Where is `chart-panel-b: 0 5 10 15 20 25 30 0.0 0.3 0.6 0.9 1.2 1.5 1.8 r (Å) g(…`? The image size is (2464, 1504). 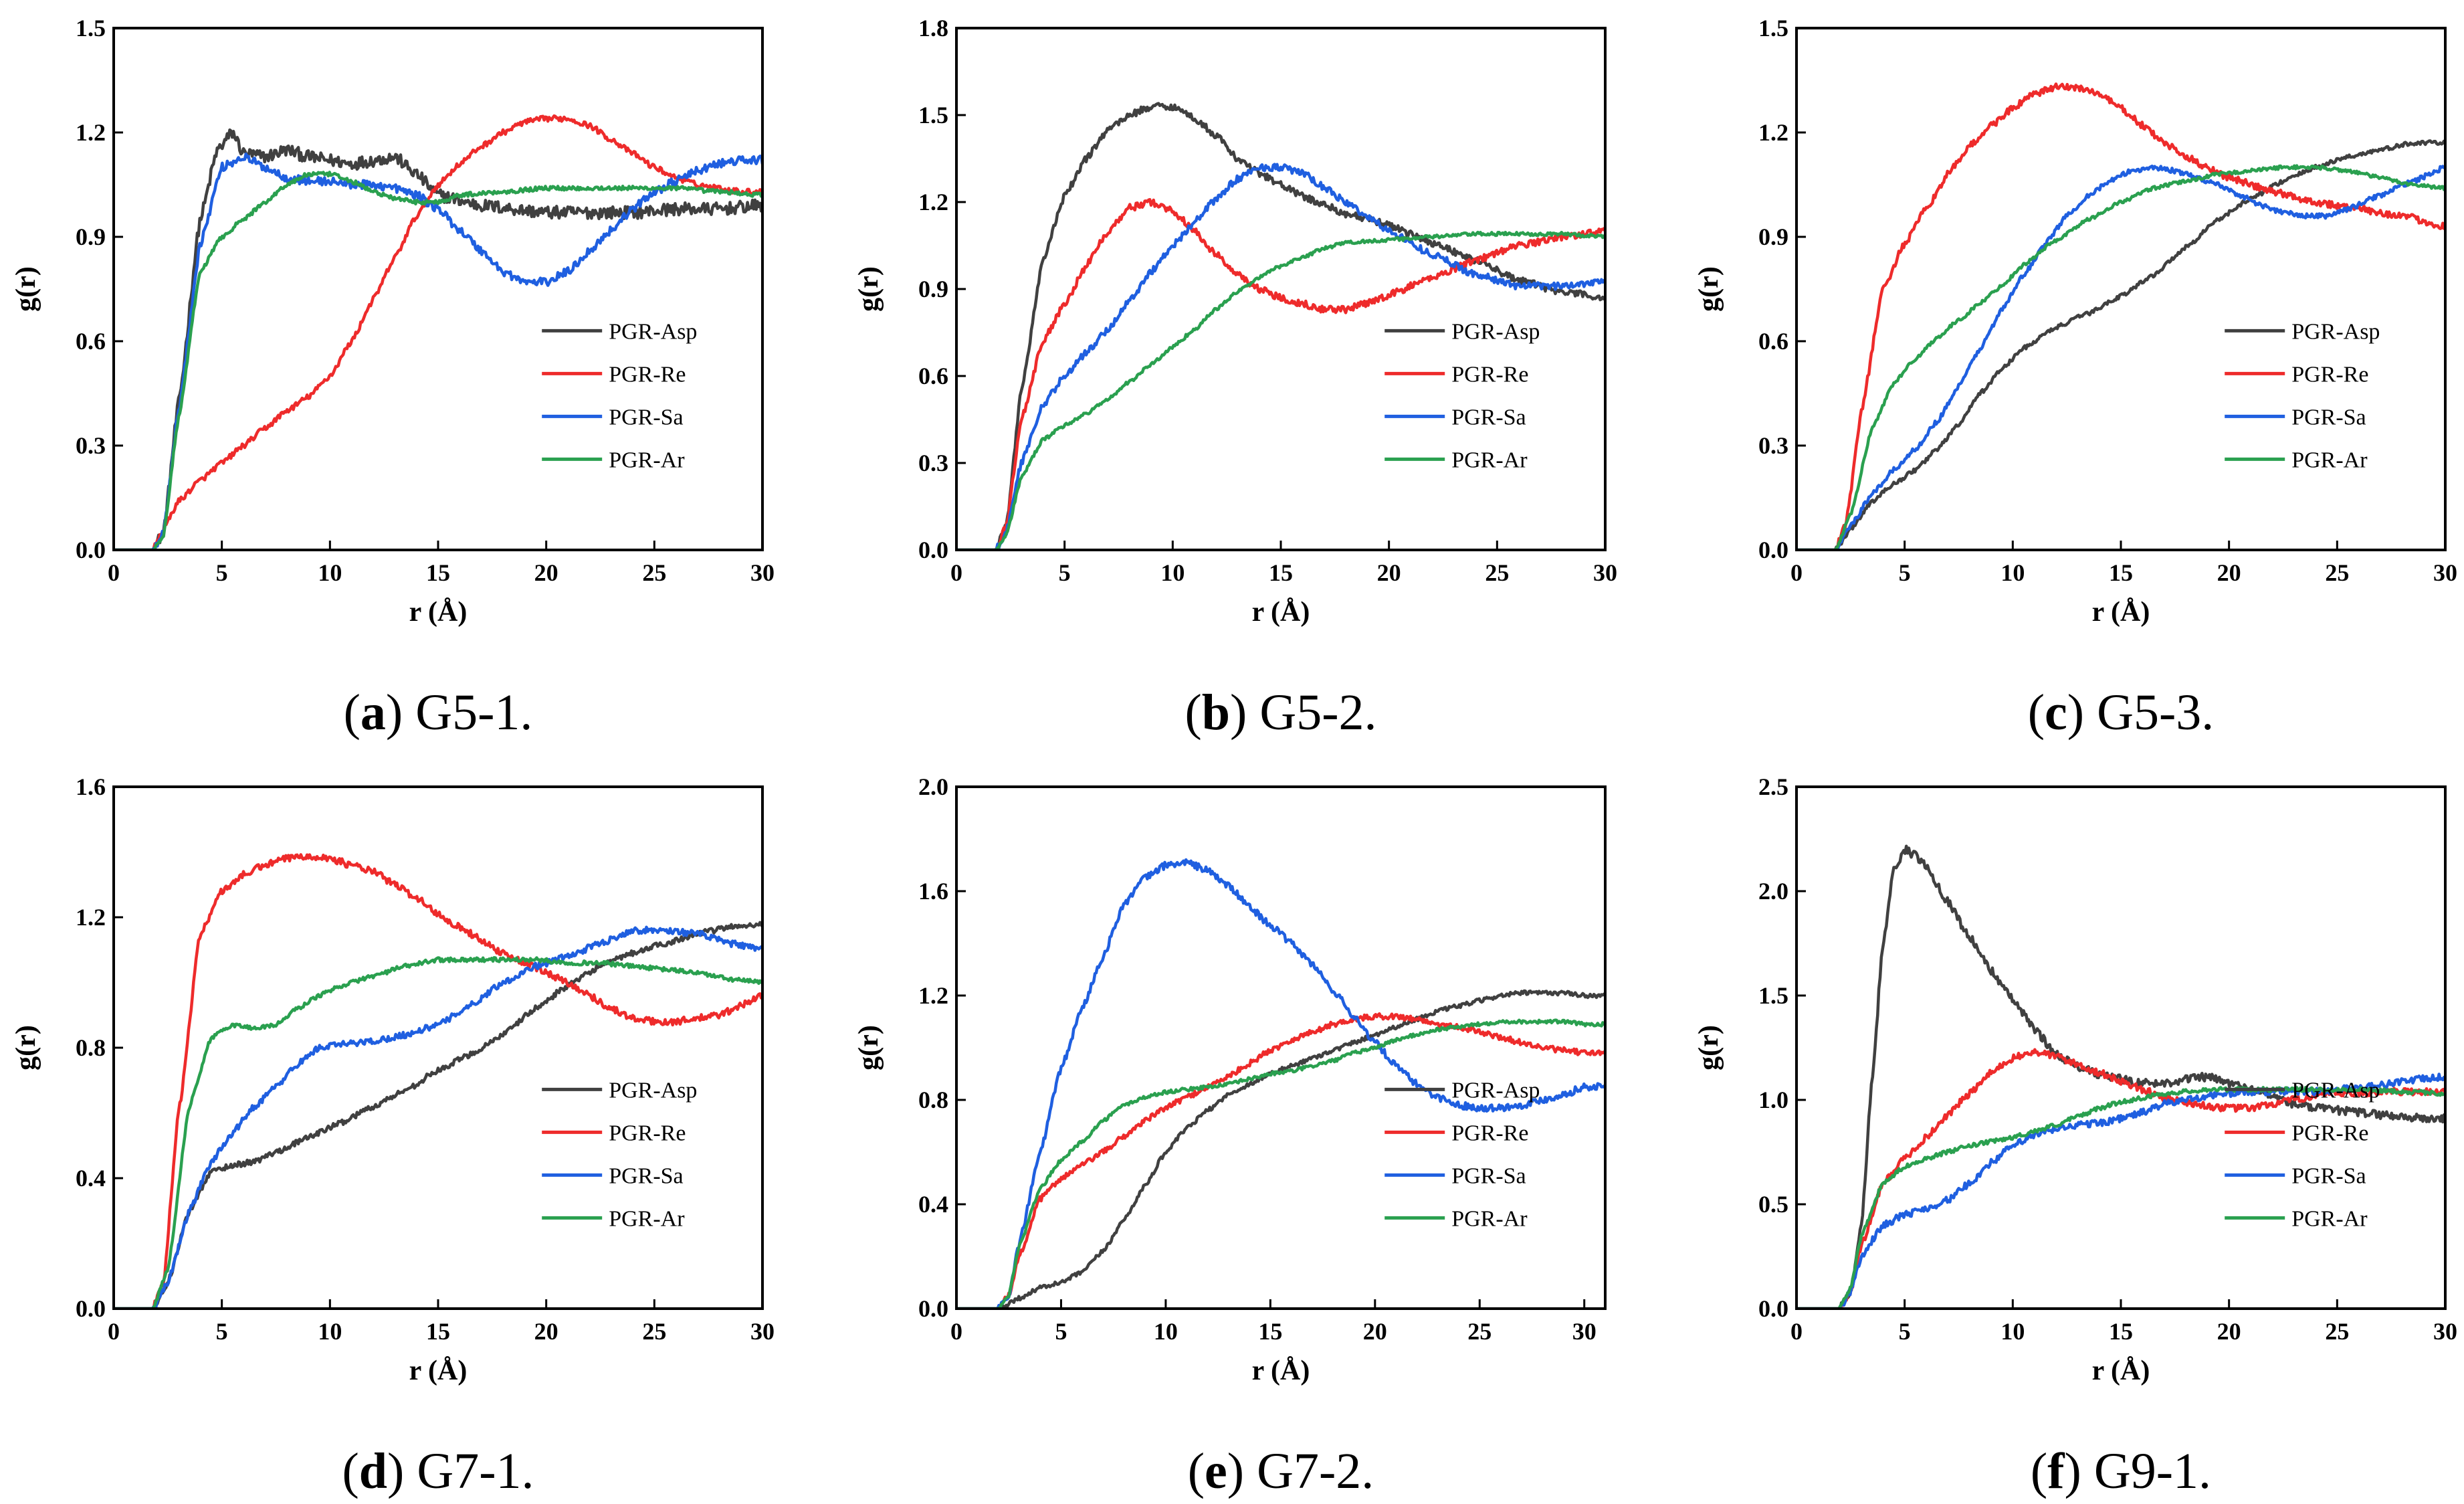 chart-panel-b: 0 5 10 15 20 25 30 0.0 0.3 0.6 0.9 1.2 1.5 1.8 r (Å) g(… is located at coordinates (1235, 378).